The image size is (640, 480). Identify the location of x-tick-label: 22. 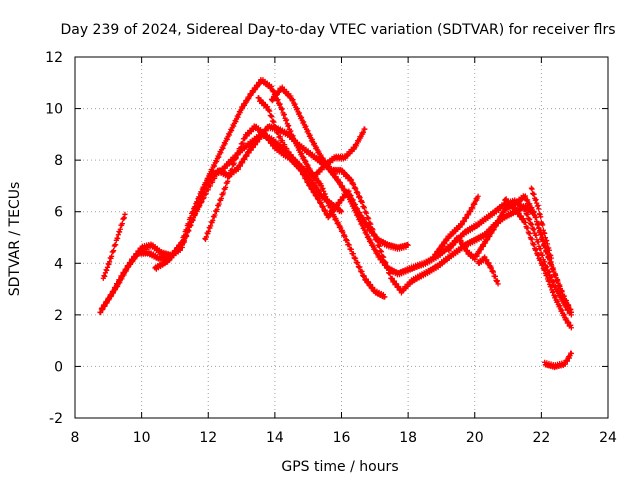
(541, 438).